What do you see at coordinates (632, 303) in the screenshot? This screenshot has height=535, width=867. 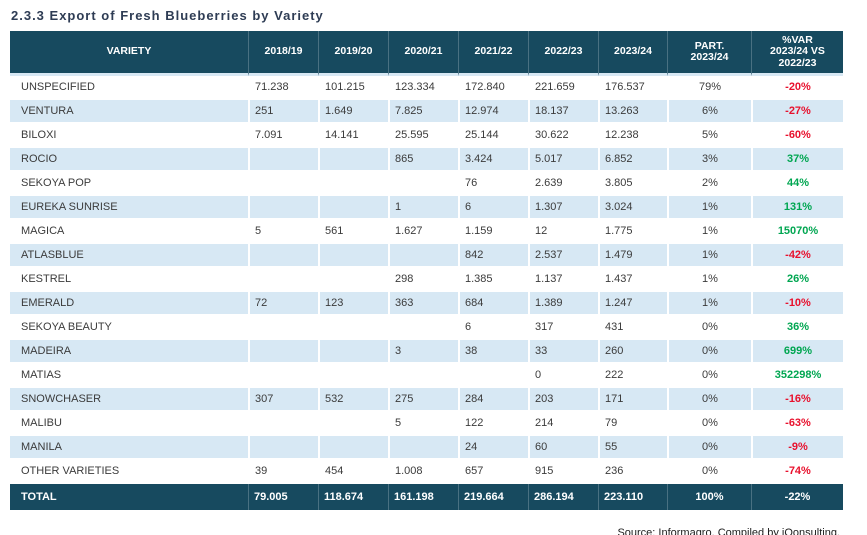 I see `value-cell-2023-24: 1.247` at bounding box center [632, 303].